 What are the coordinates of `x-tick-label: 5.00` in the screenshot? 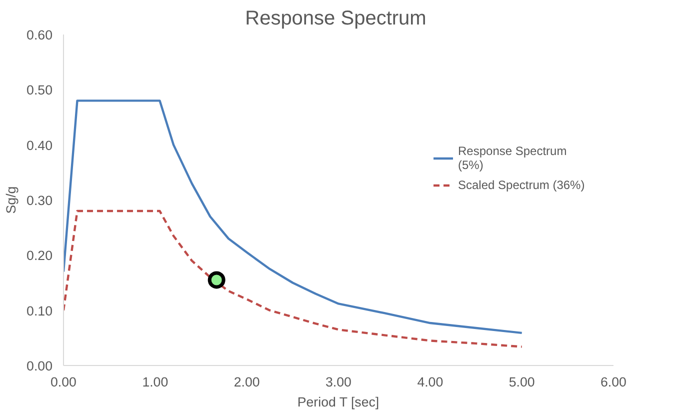 It's located at (521, 382).